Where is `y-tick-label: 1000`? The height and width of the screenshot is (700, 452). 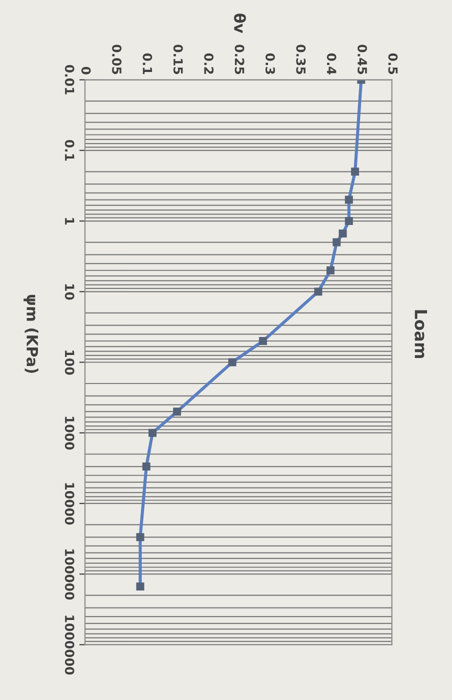
y-tick-label: 1000 is located at coordinates (69, 433).